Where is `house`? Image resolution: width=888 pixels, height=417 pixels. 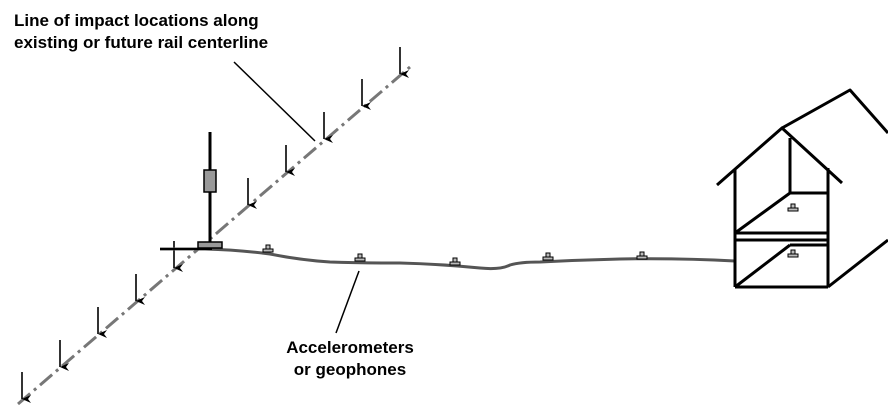
house is located at coordinates (802, 188).